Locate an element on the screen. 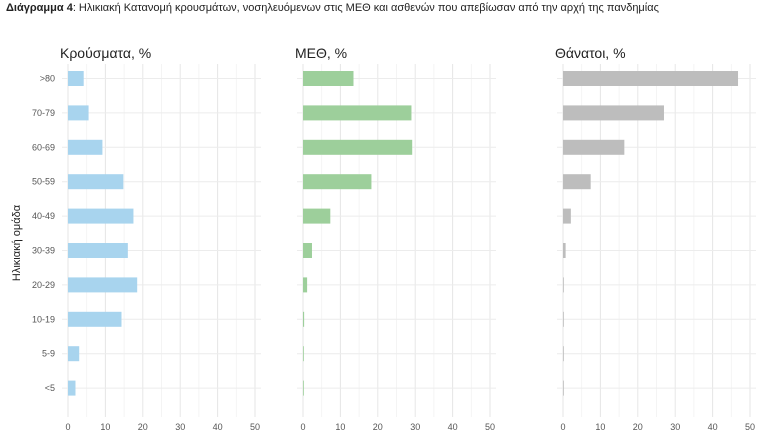 The image size is (780, 440). x-tick-label-0-10: 10 is located at coordinates (105, 427).